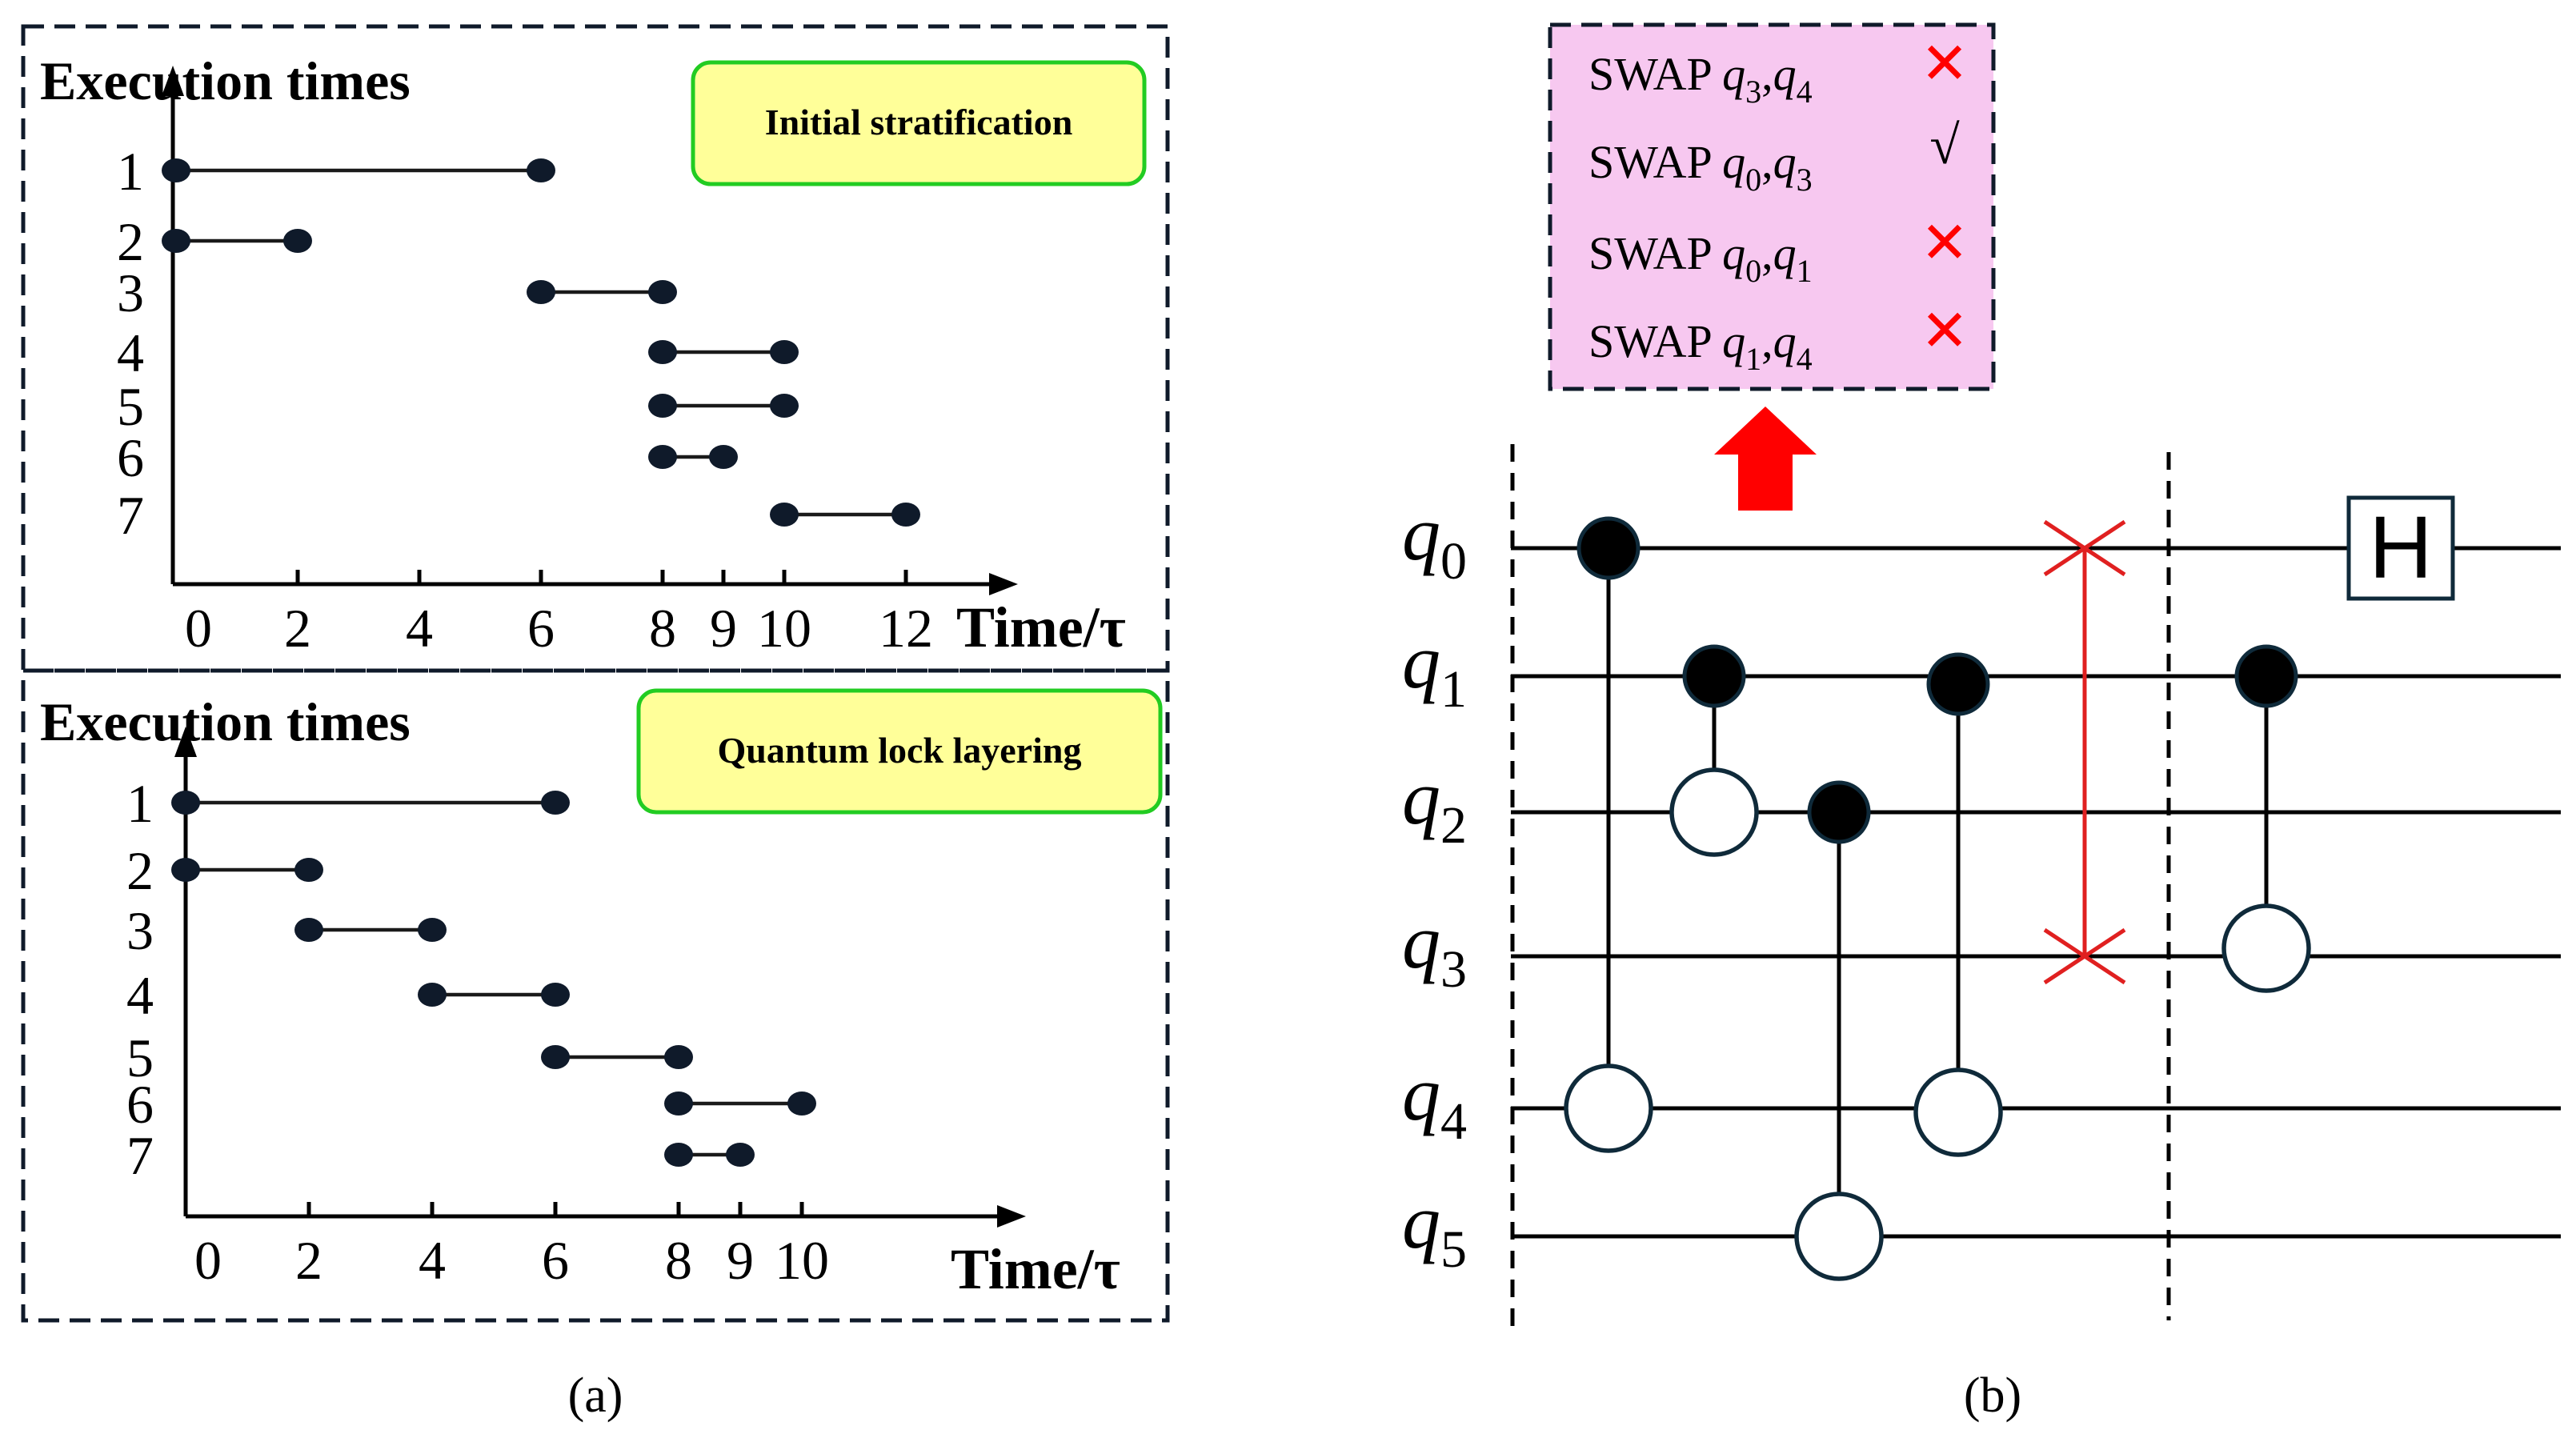  What do you see at coordinates (1992, 1395) in the screenshot?
I see `panel-b-caption: (b)` at bounding box center [1992, 1395].